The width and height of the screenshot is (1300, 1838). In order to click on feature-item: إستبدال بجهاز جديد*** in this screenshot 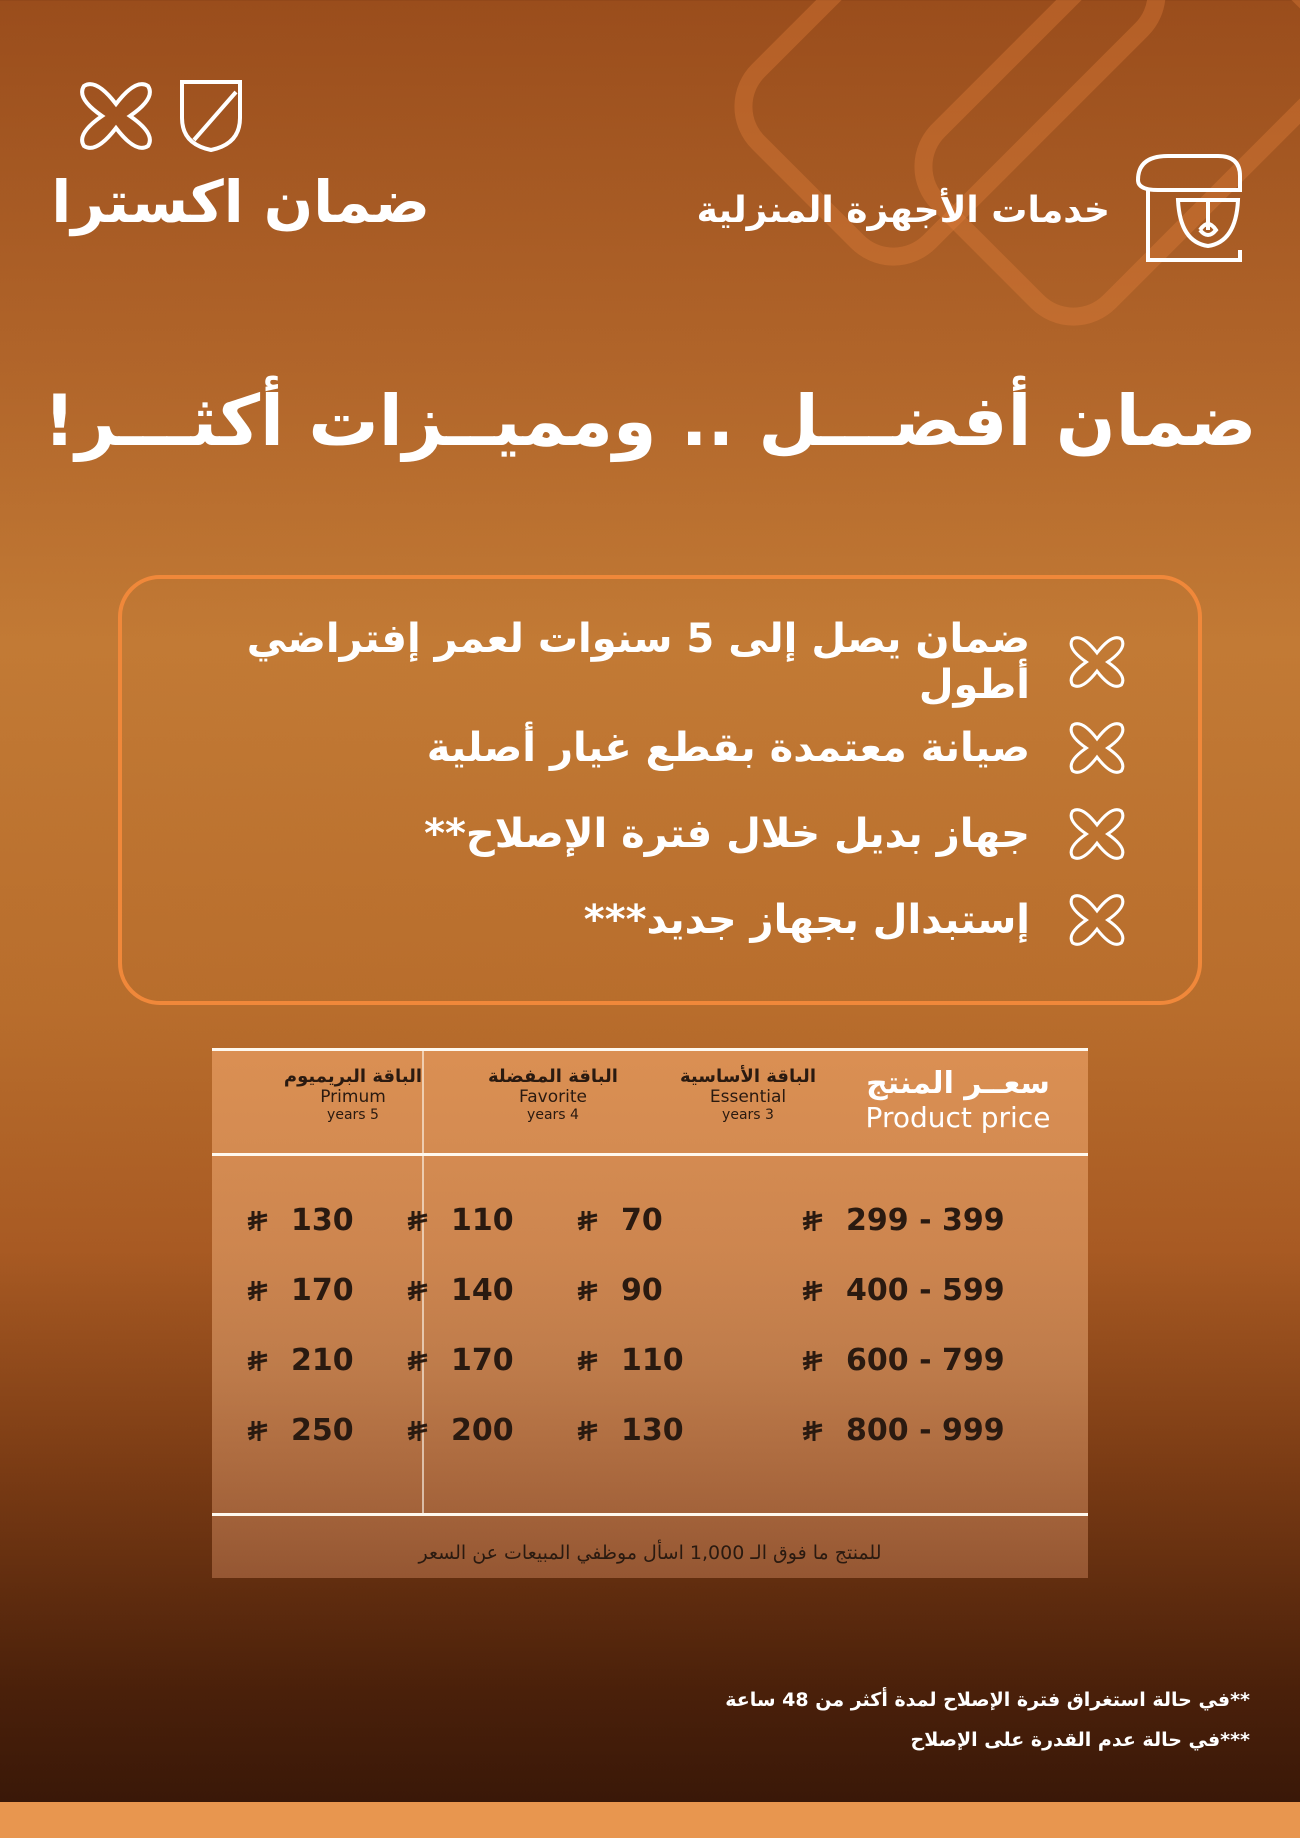, I will do `click(625, 920)`.